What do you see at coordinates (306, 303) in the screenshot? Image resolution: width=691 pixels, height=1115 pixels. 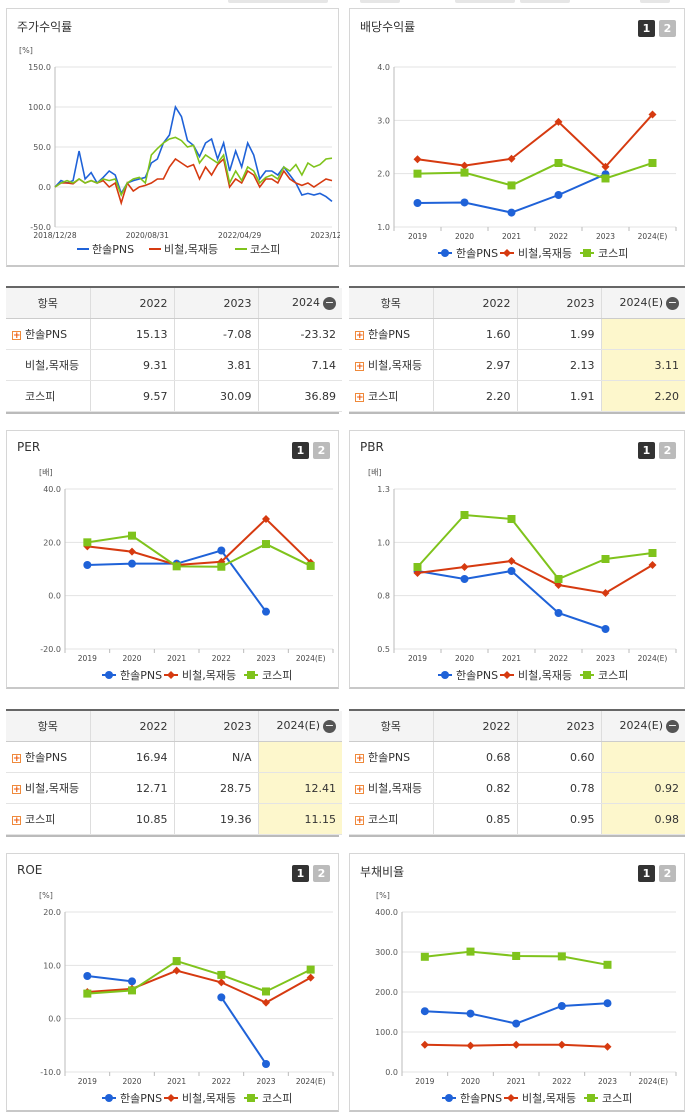 I see `header-label: 2024` at bounding box center [306, 303].